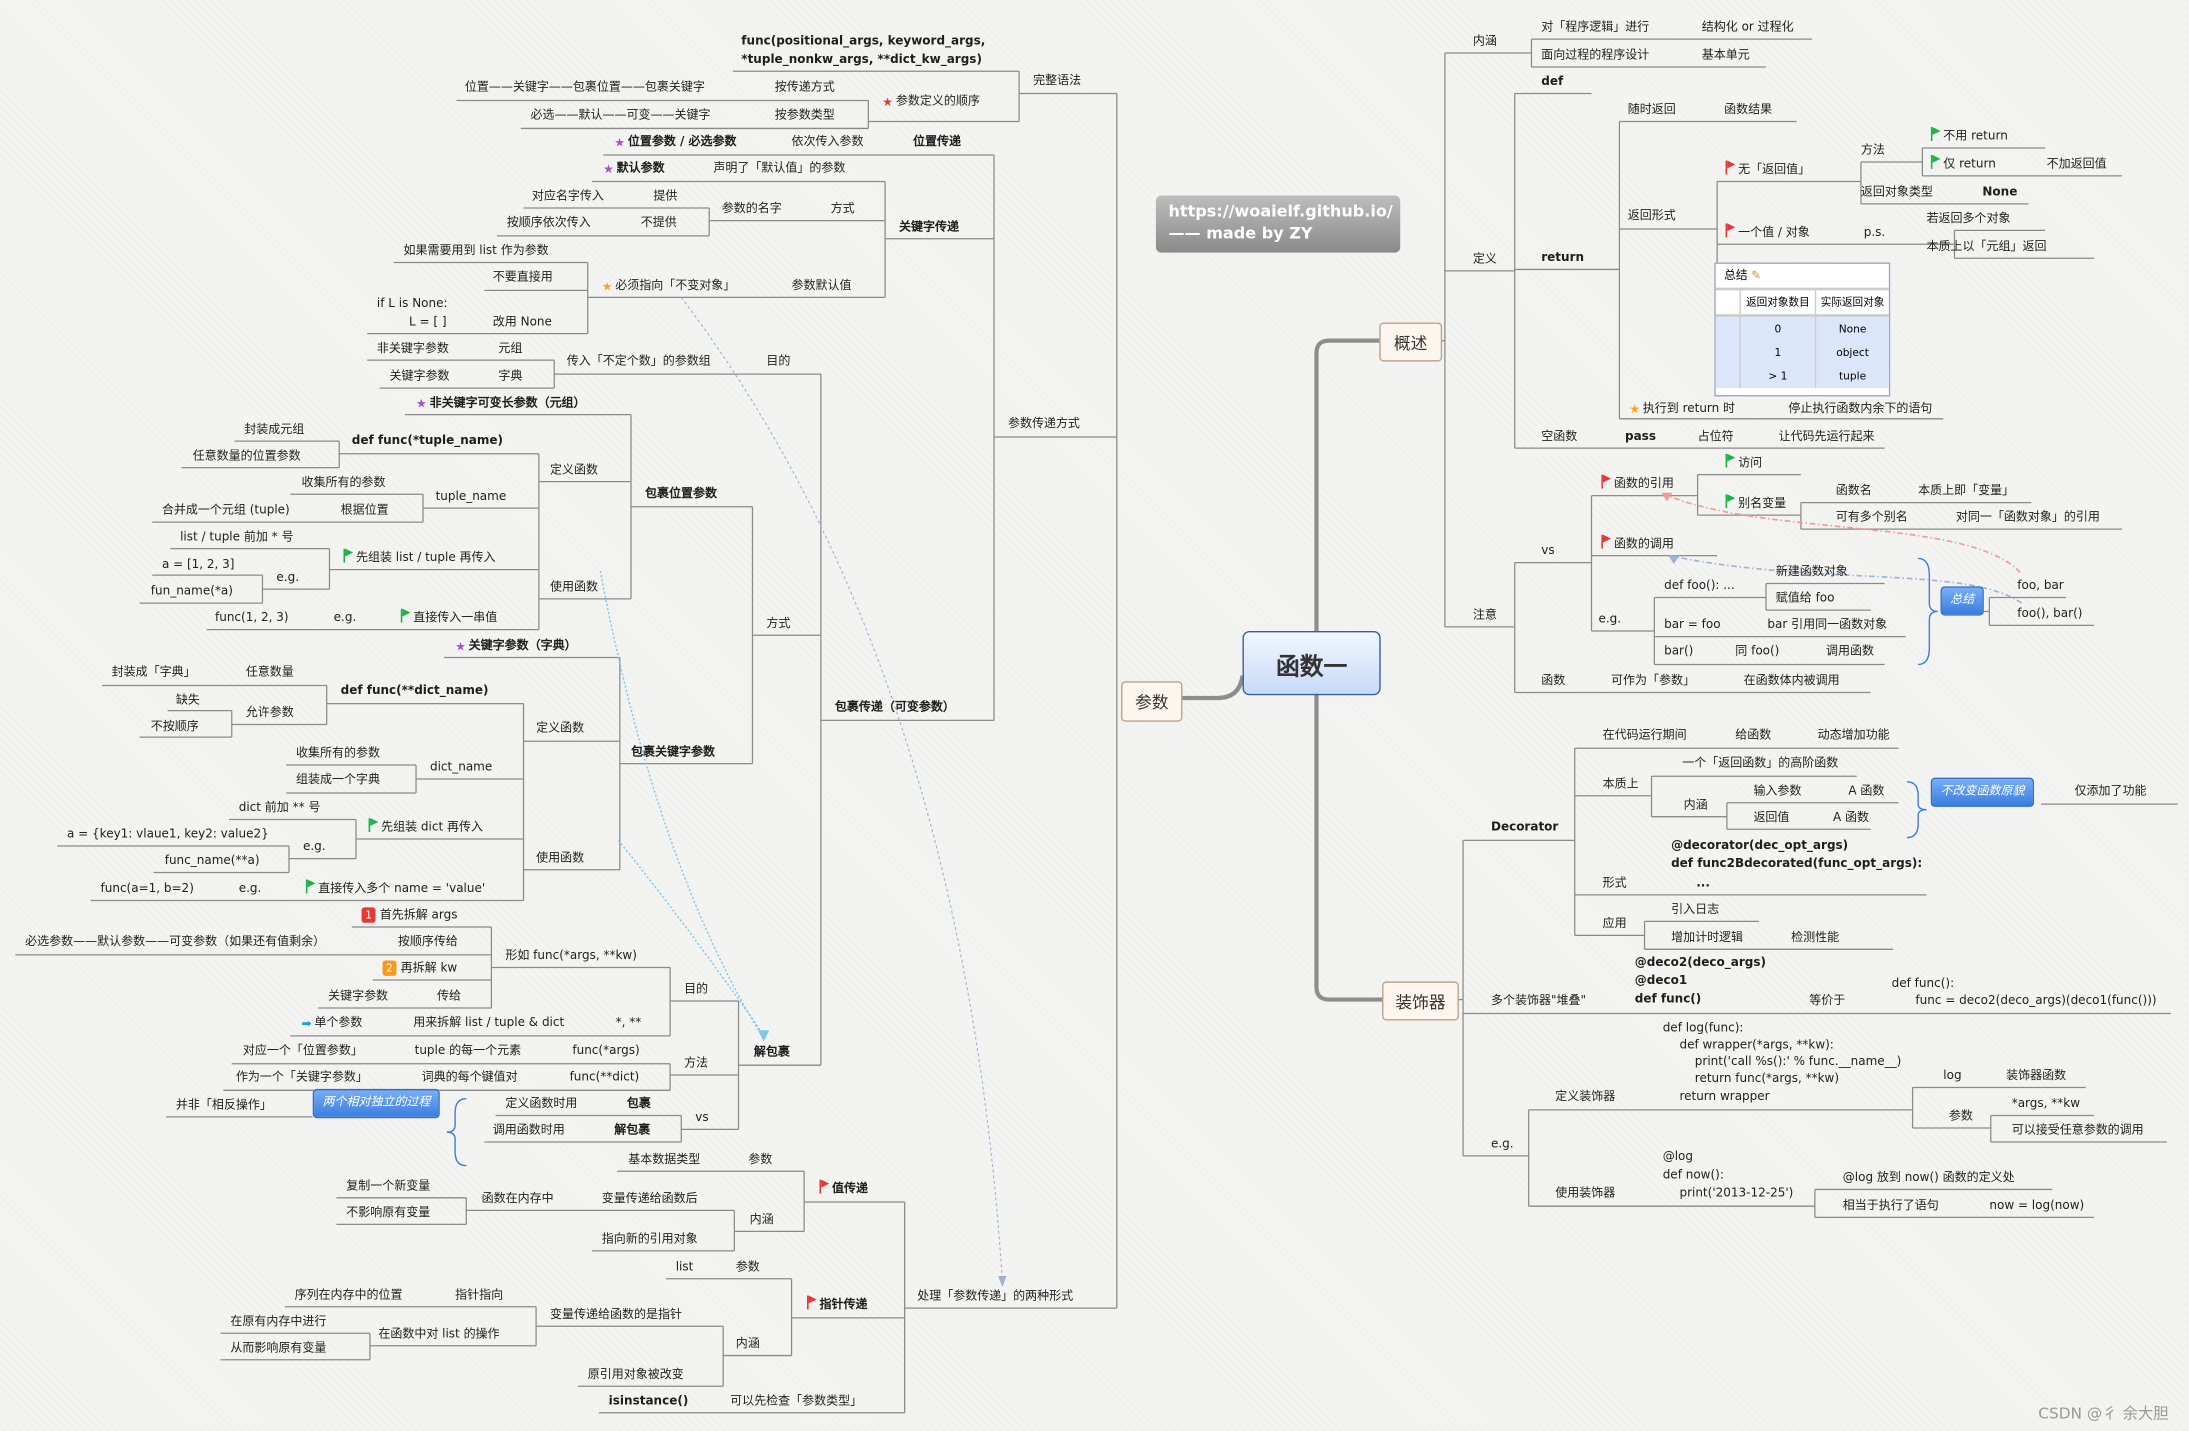 This screenshot has height=1431, width=2189. I want to click on params-node: 封装成「字典」, so click(154, 673).